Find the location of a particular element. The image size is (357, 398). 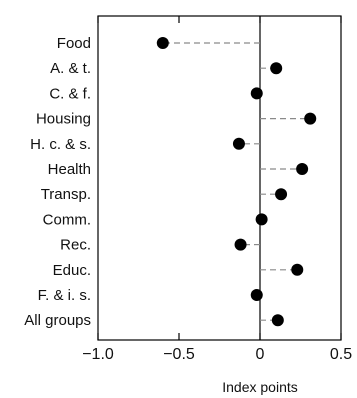

category-label-transp: Transp. is located at coordinates (66, 194).